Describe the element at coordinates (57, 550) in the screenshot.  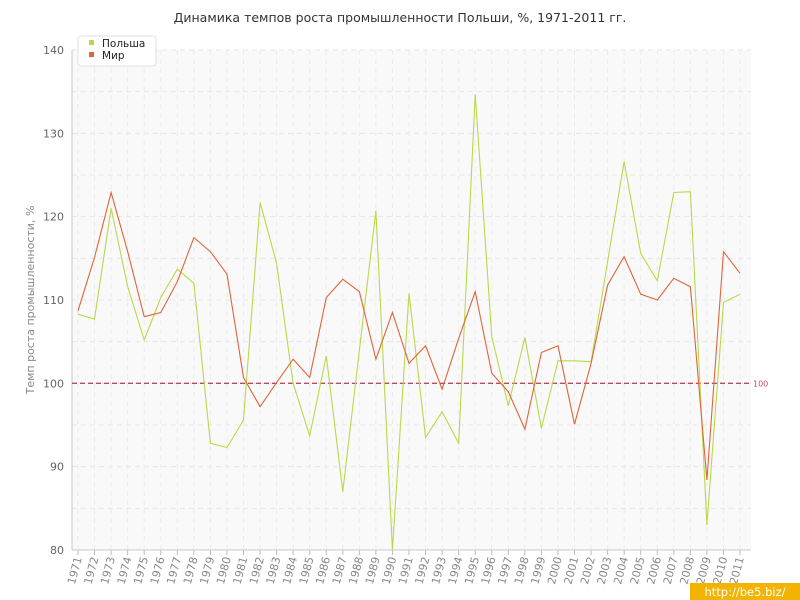
I see `y-tick-label: 80` at that location.